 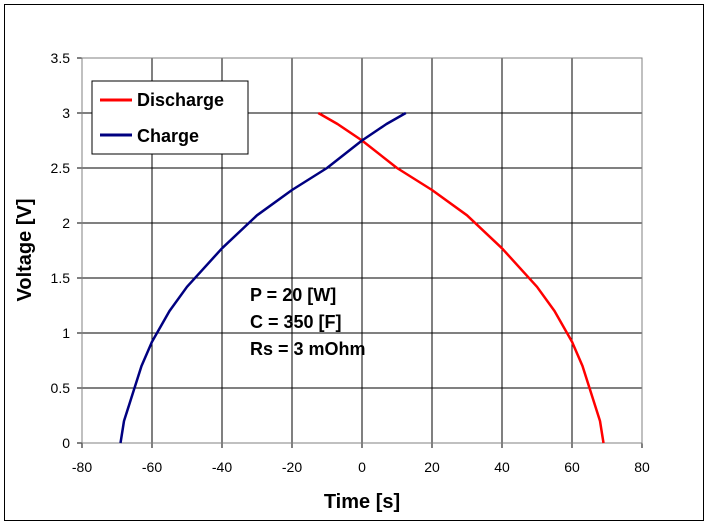 What do you see at coordinates (308, 349) in the screenshot?
I see `annotation-resistance: Rs = 3 mOhm` at bounding box center [308, 349].